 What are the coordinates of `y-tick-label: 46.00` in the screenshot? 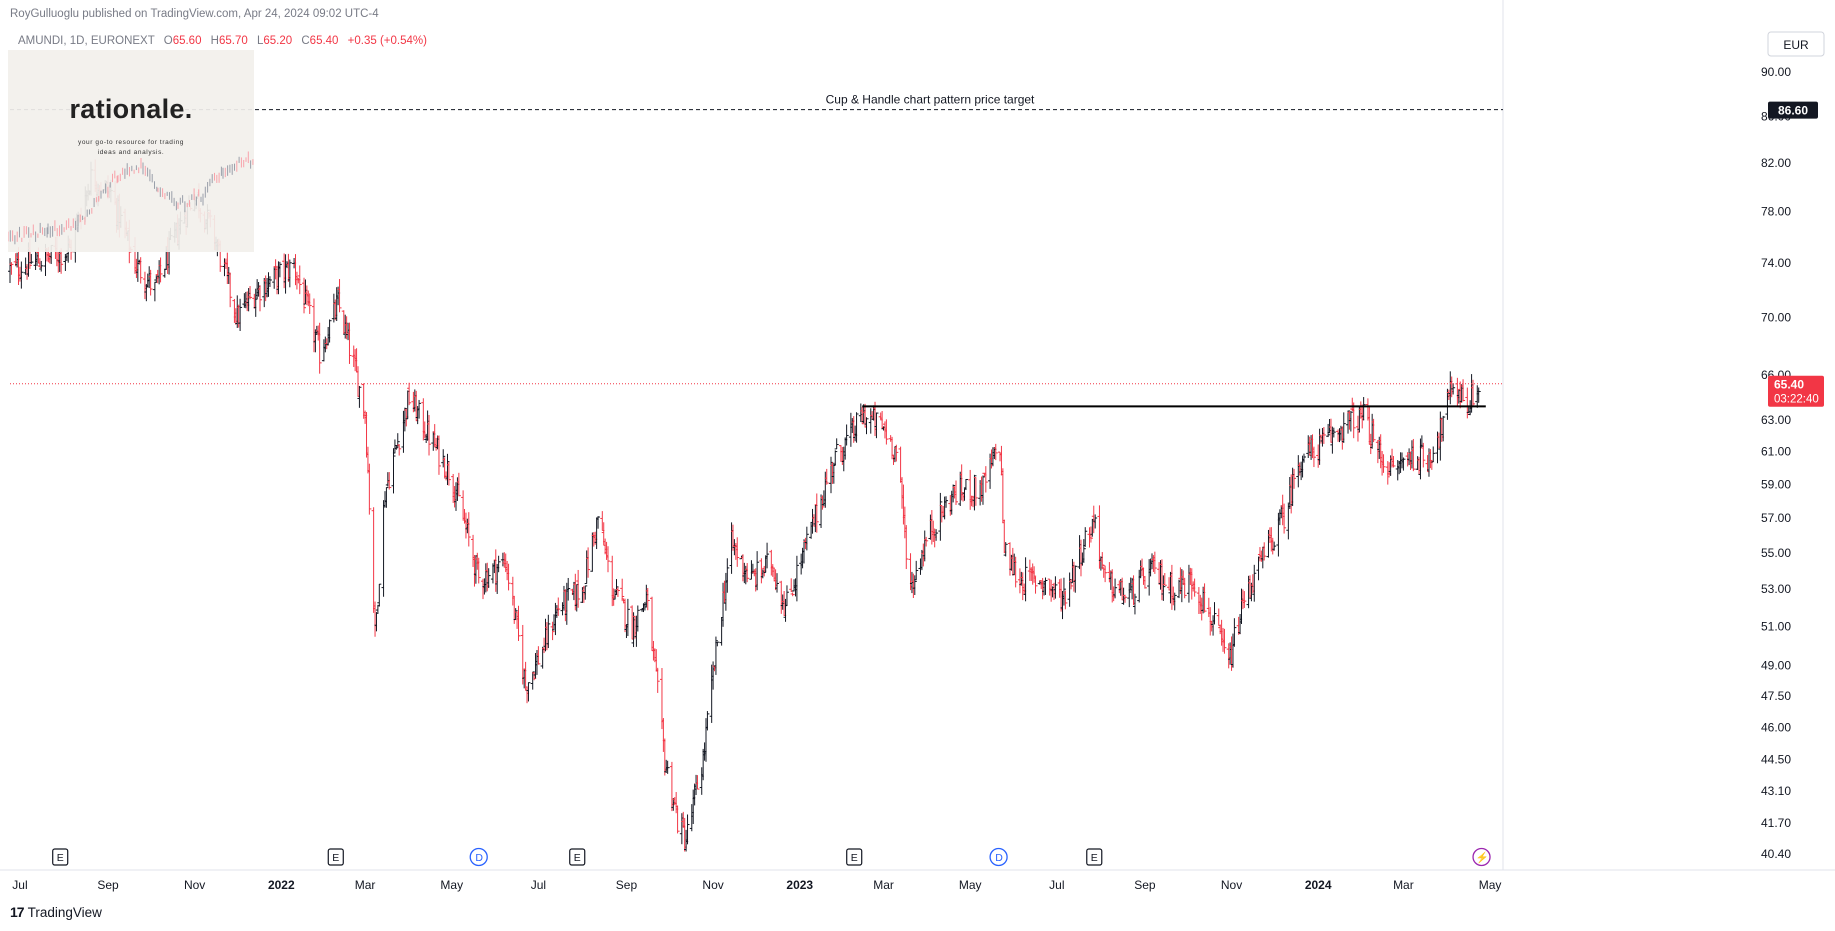 It's located at (1776, 727).